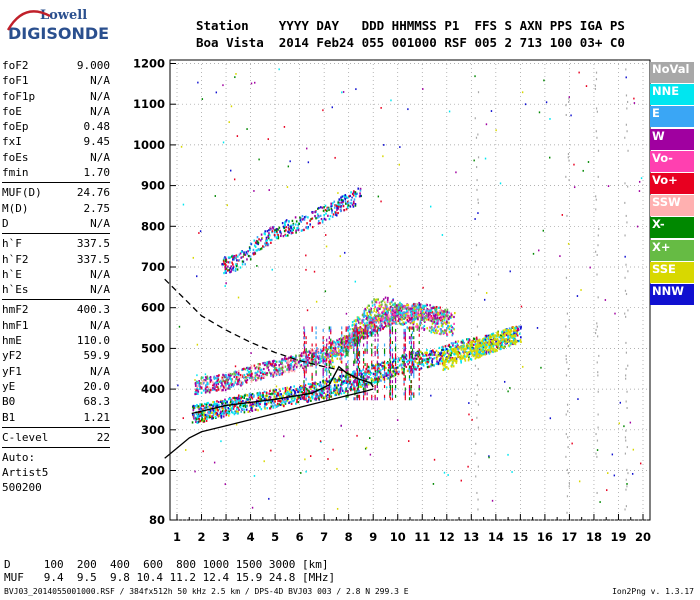  Describe the element at coordinates (56, 300) in the screenshot. I see `param-divider` at that location.